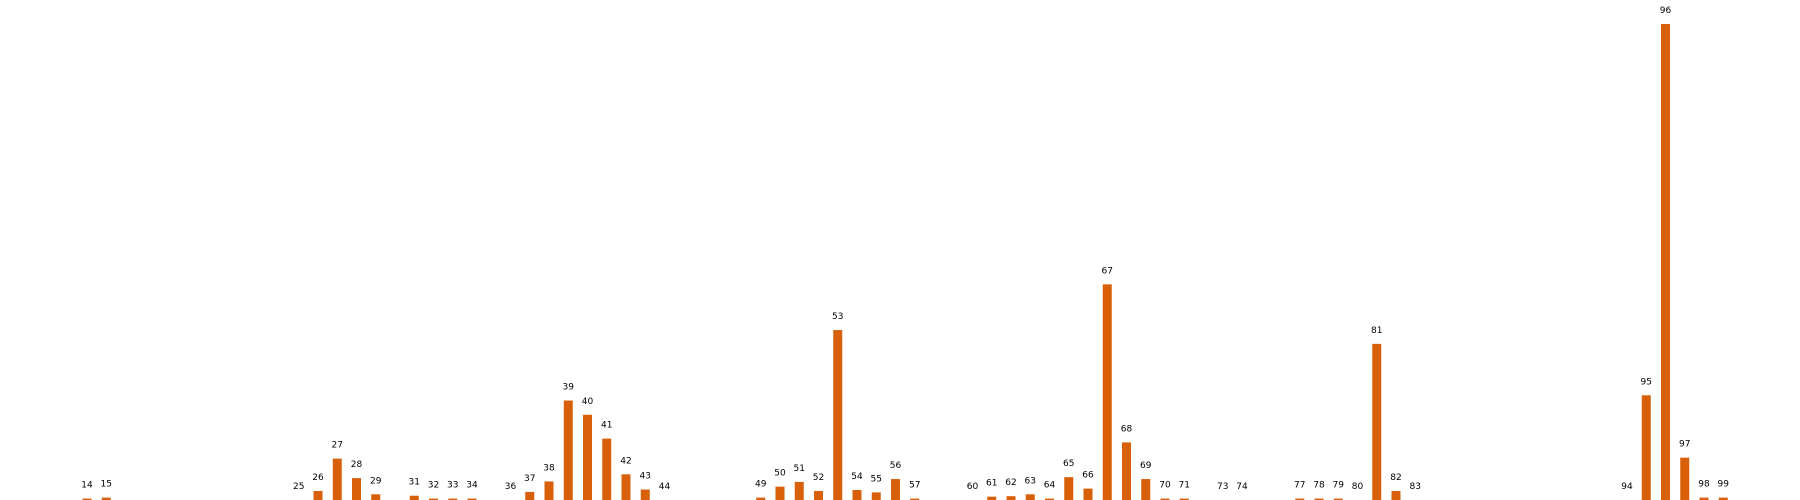 This screenshot has height=500, width=1800. What do you see at coordinates (1627, 487) in the screenshot?
I see `bar-label-94: 94` at bounding box center [1627, 487].